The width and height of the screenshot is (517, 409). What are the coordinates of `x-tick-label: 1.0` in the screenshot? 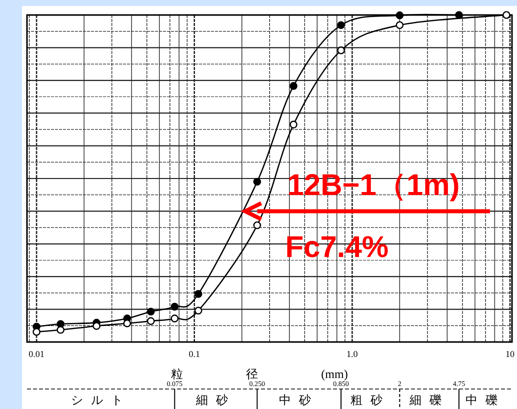 It's located at (352, 354).